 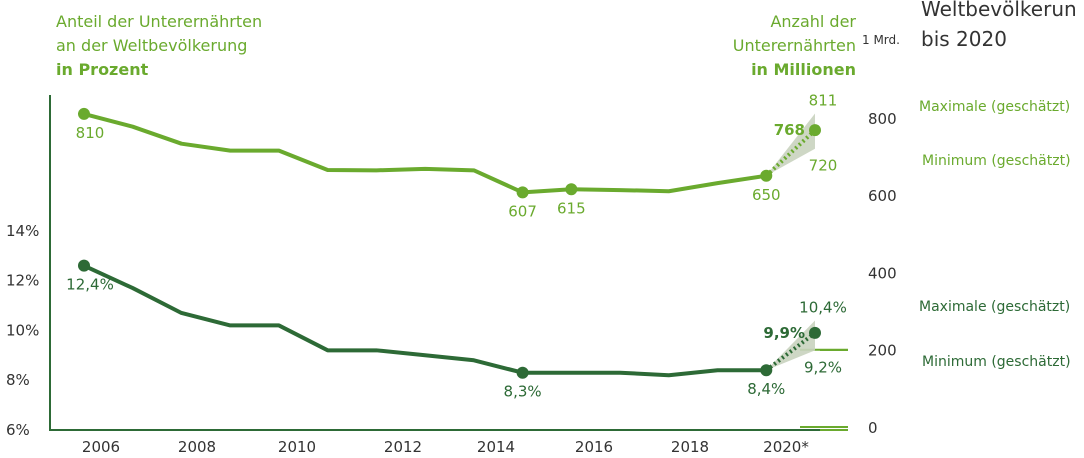 What do you see at coordinates (90, 285) in the screenshot?
I see `share-data-label: 12,4%` at bounding box center [90, 285].